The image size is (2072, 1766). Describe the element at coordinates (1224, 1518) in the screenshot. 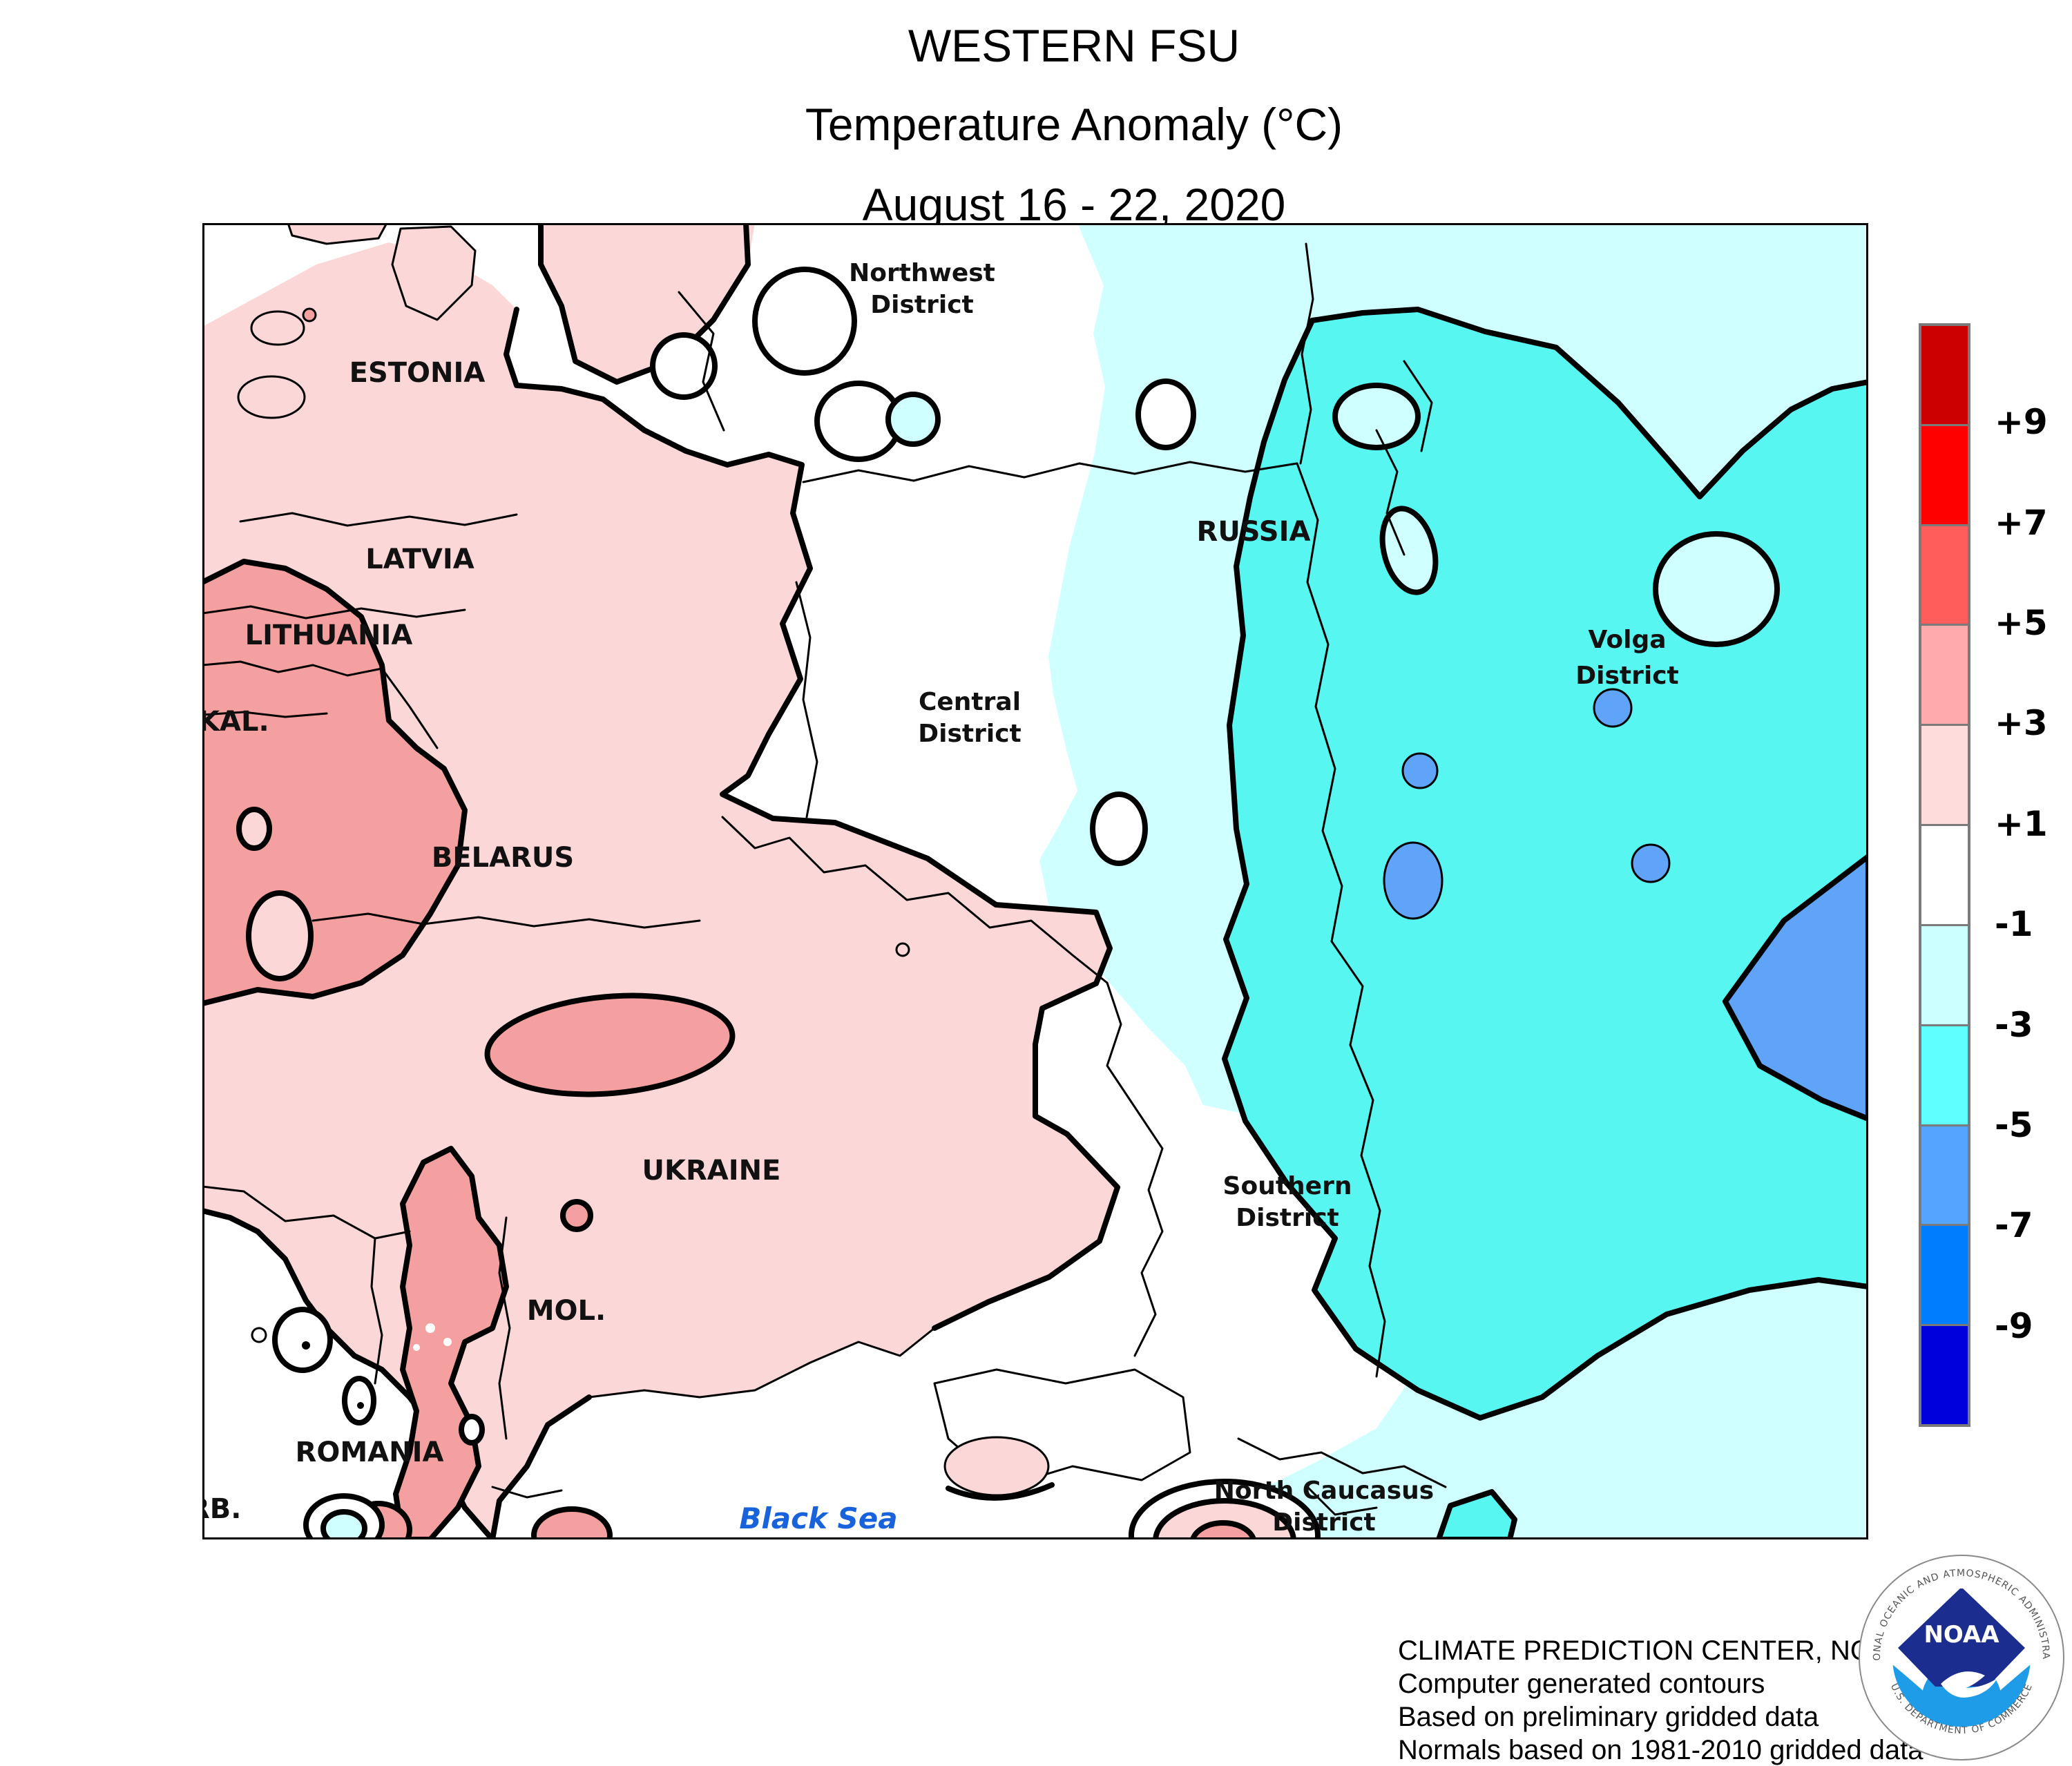

I see `caucasus-ring-mid` at that location.